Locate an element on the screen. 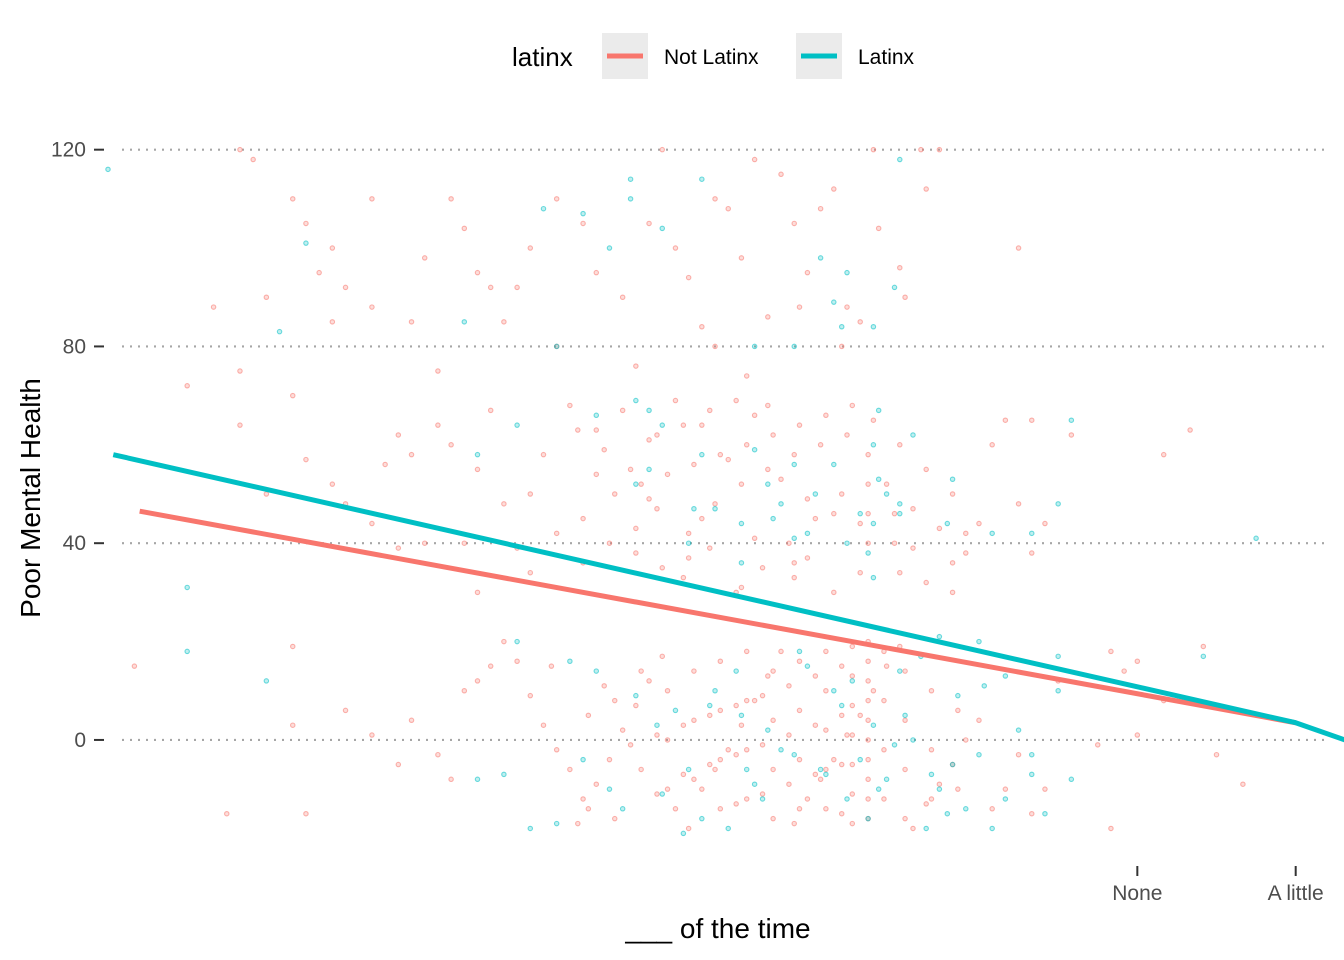 The width and height of the screenshot is (1344, 960). legend-title: latinx is located at coordinates (542, 57).